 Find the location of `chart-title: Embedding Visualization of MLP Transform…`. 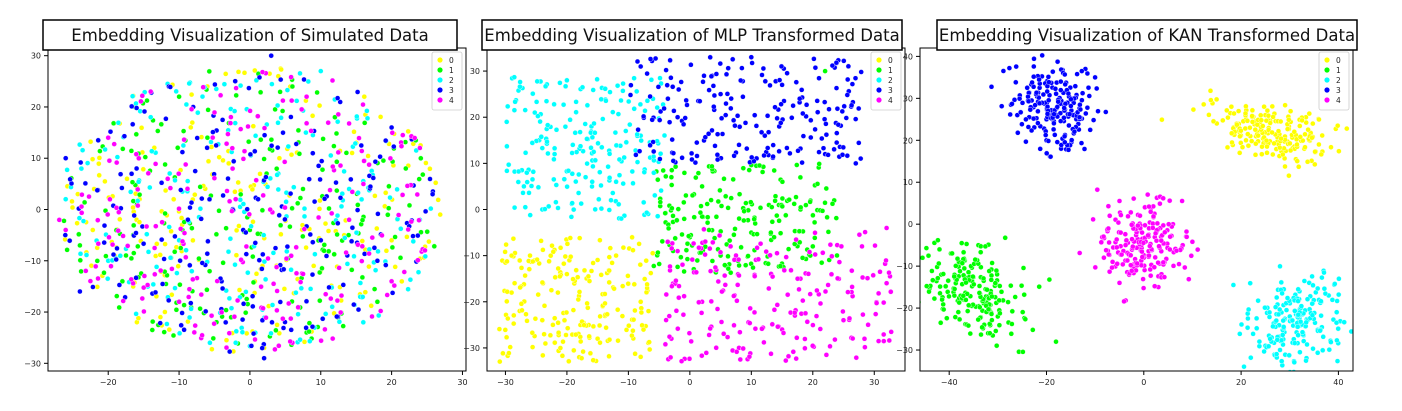

chart-title: Embedding Visualization of MLP Transform… is located at coordinates (691, 35).